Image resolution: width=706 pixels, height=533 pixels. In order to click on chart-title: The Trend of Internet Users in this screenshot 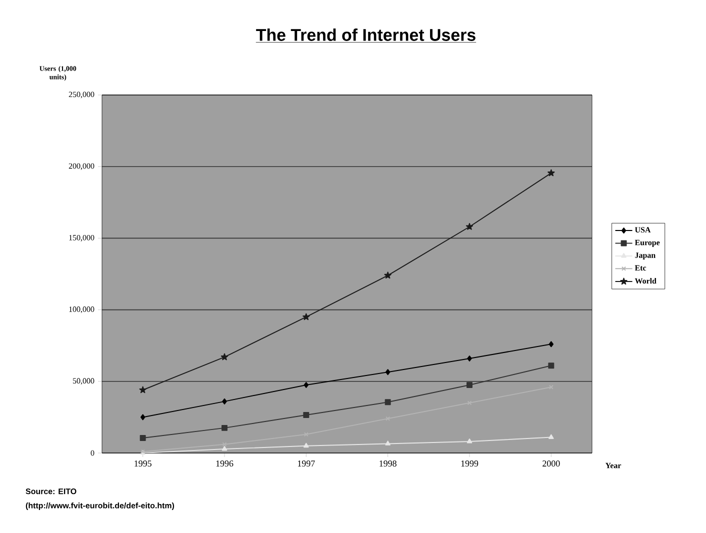, I will do `click(366, 34)`.